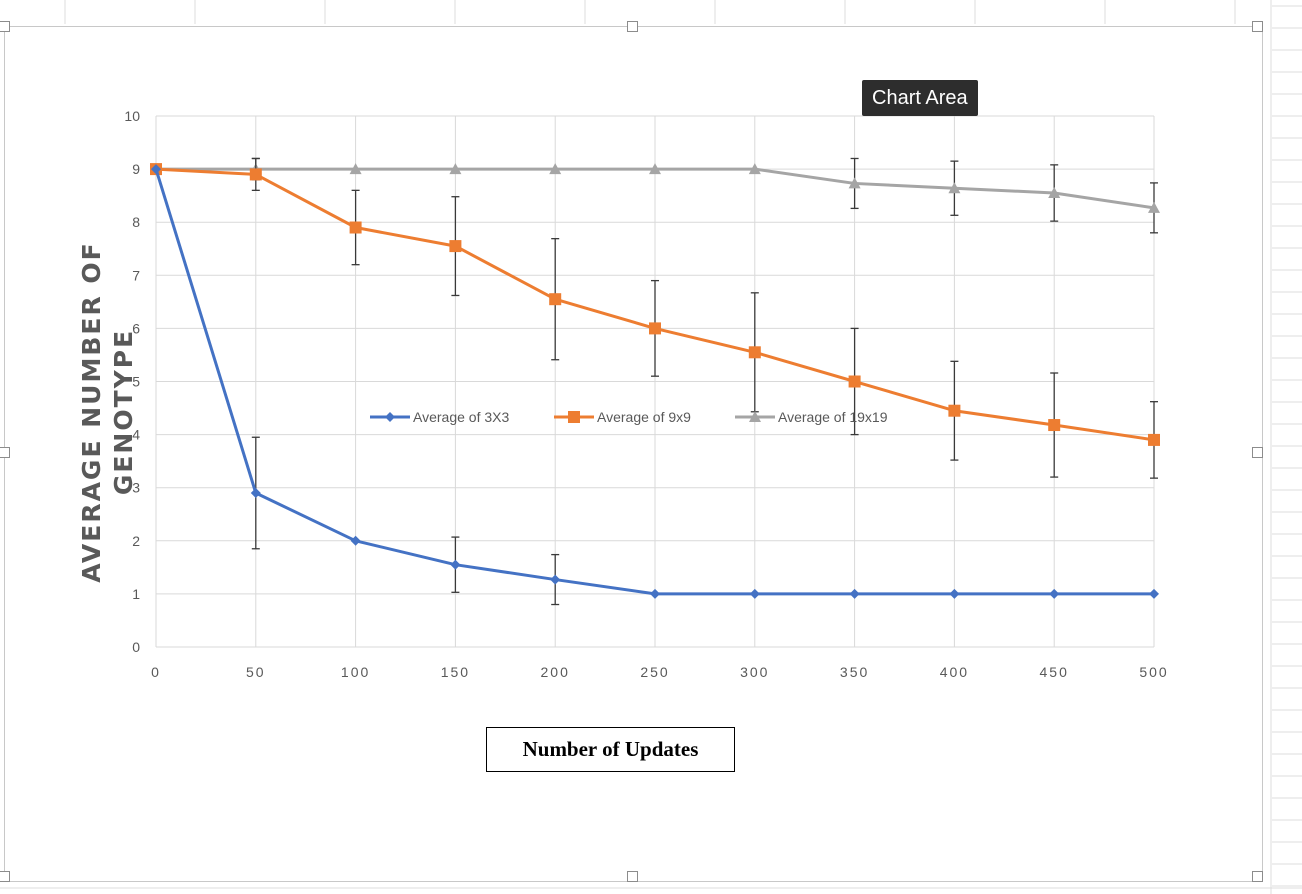 The height and width of the screenshot is (894, 1302). I want to click on legend-label: Average of 9x9, so click(644, 417).